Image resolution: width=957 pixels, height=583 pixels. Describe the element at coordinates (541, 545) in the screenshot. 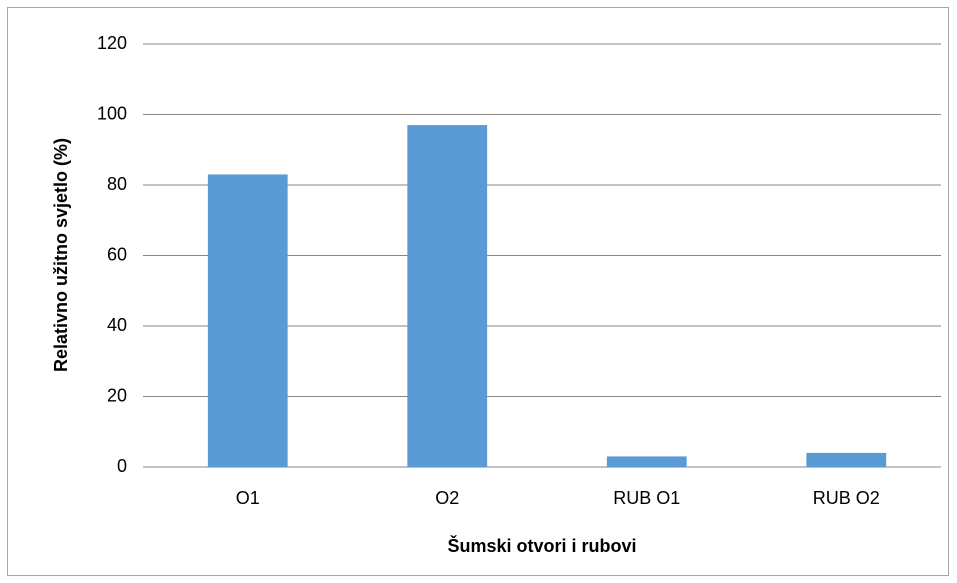

I see `x-axis-label: Šumski otvori i rubovi` at that location.